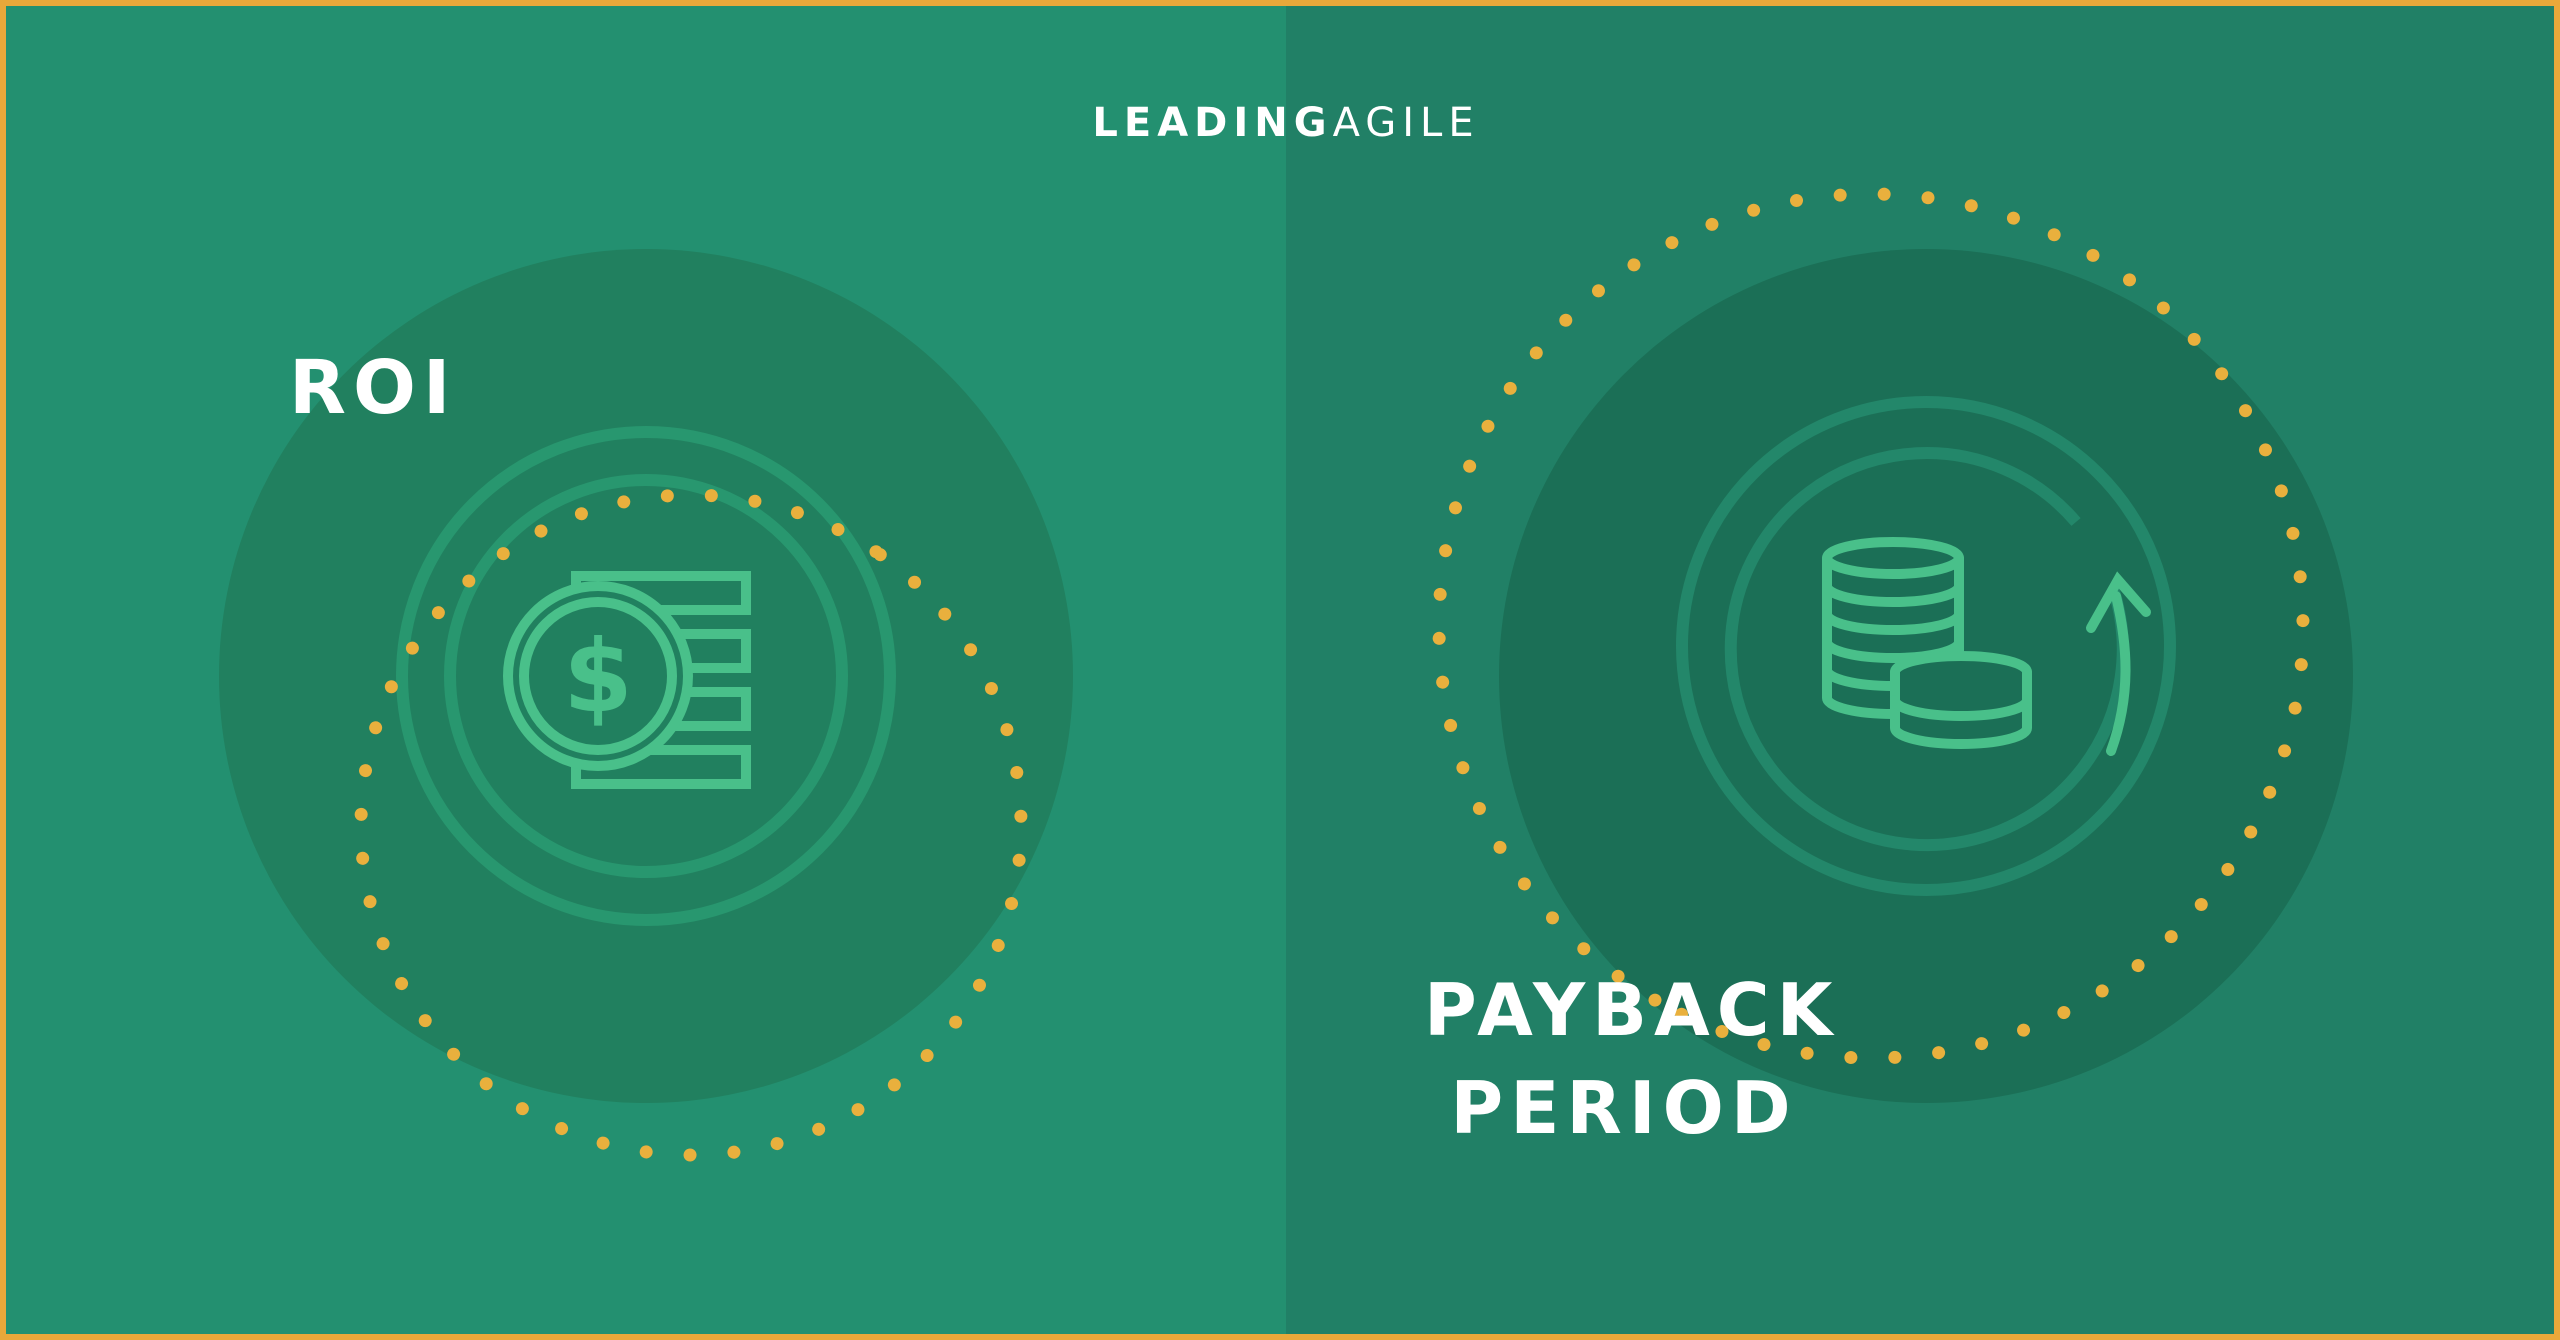  Describe the element at coordinates (1406, 123) in the screenshot. I see `logo-text-light: AGILE` at that location.